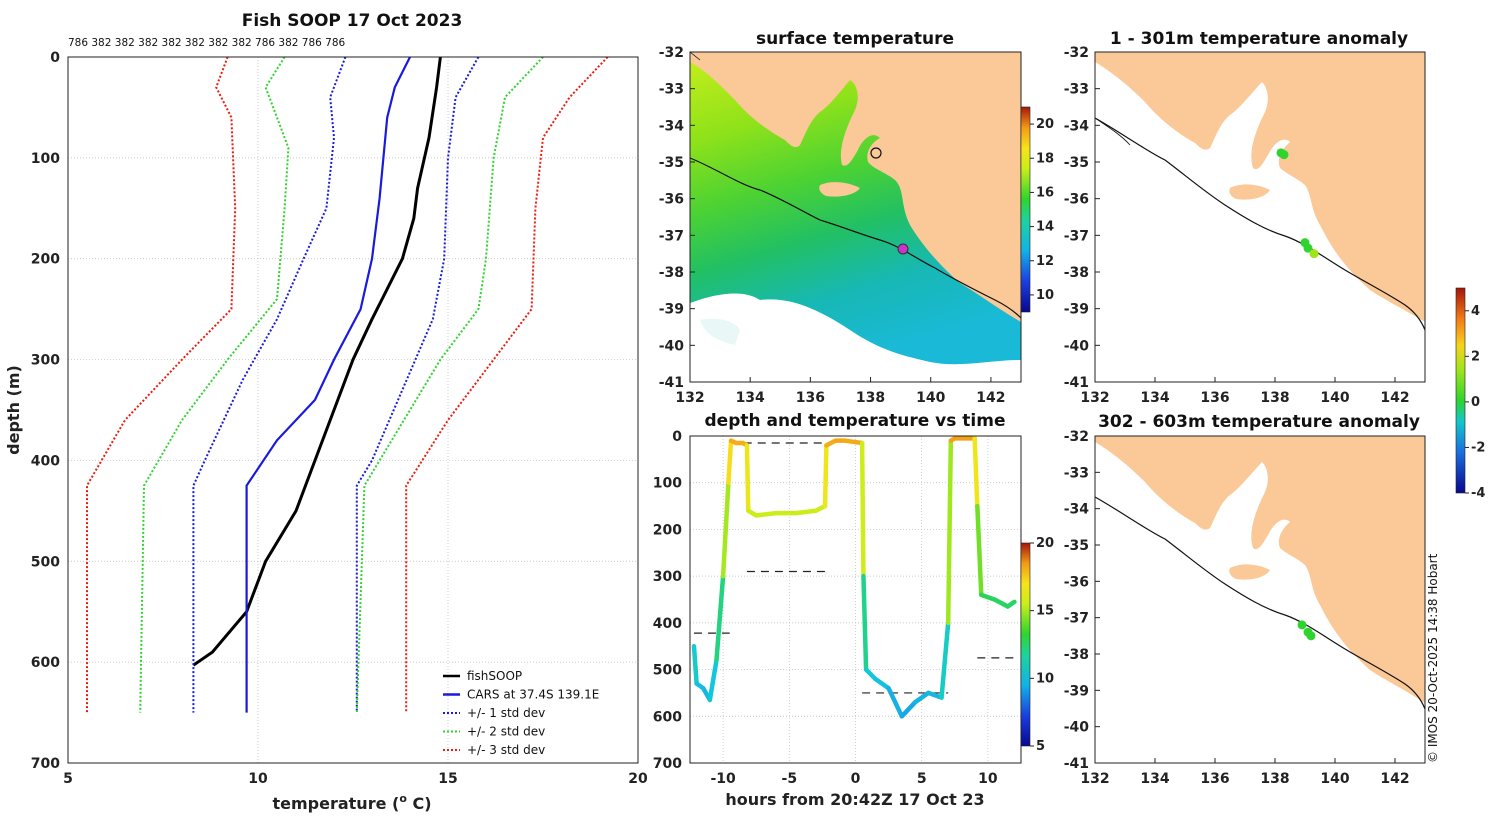 This screenshot has height=820, width=1500. Describe the element at coordinates (1045, 158) in the screenshot. I see `colorbar-tick-label: 18` at that location.